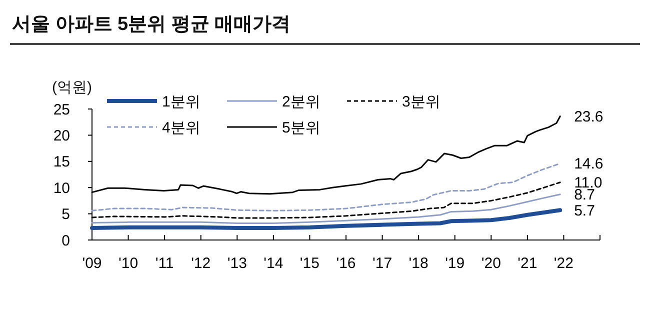  What do you see at coordinates (72, 87) in the screenshot?
I see `y-axis-title: (억원)` at bounding box center [72, 87].